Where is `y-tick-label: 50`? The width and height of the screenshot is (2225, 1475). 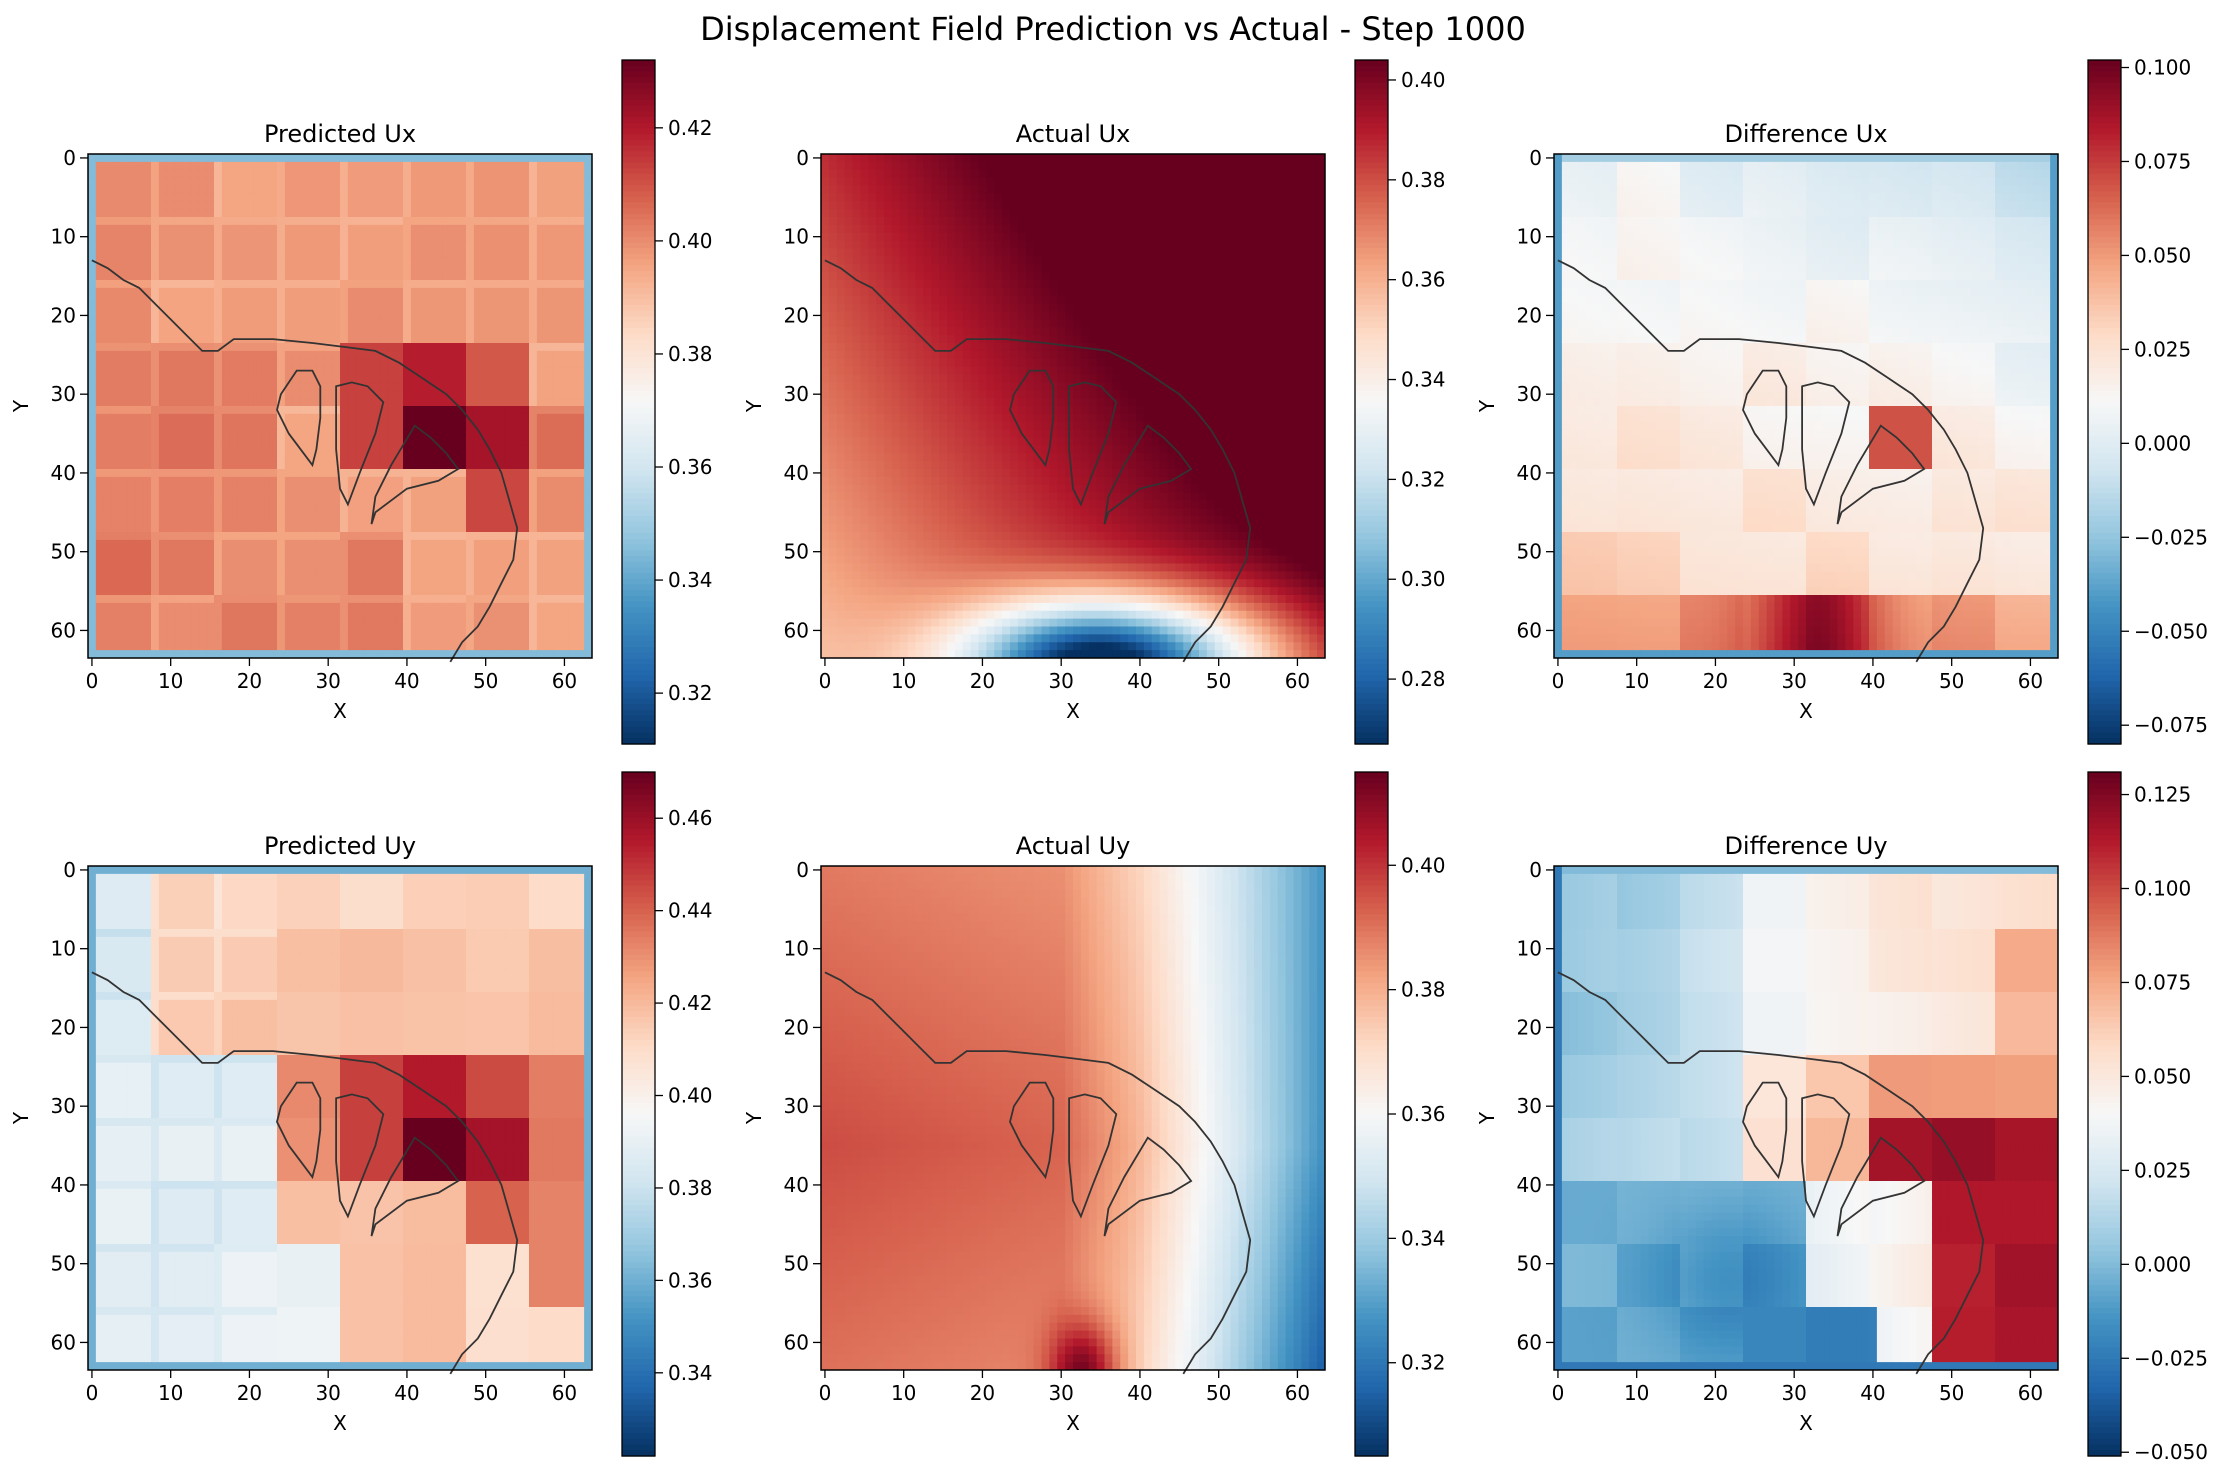 y-tick-label: 50 is located at coordinates (63, 552).